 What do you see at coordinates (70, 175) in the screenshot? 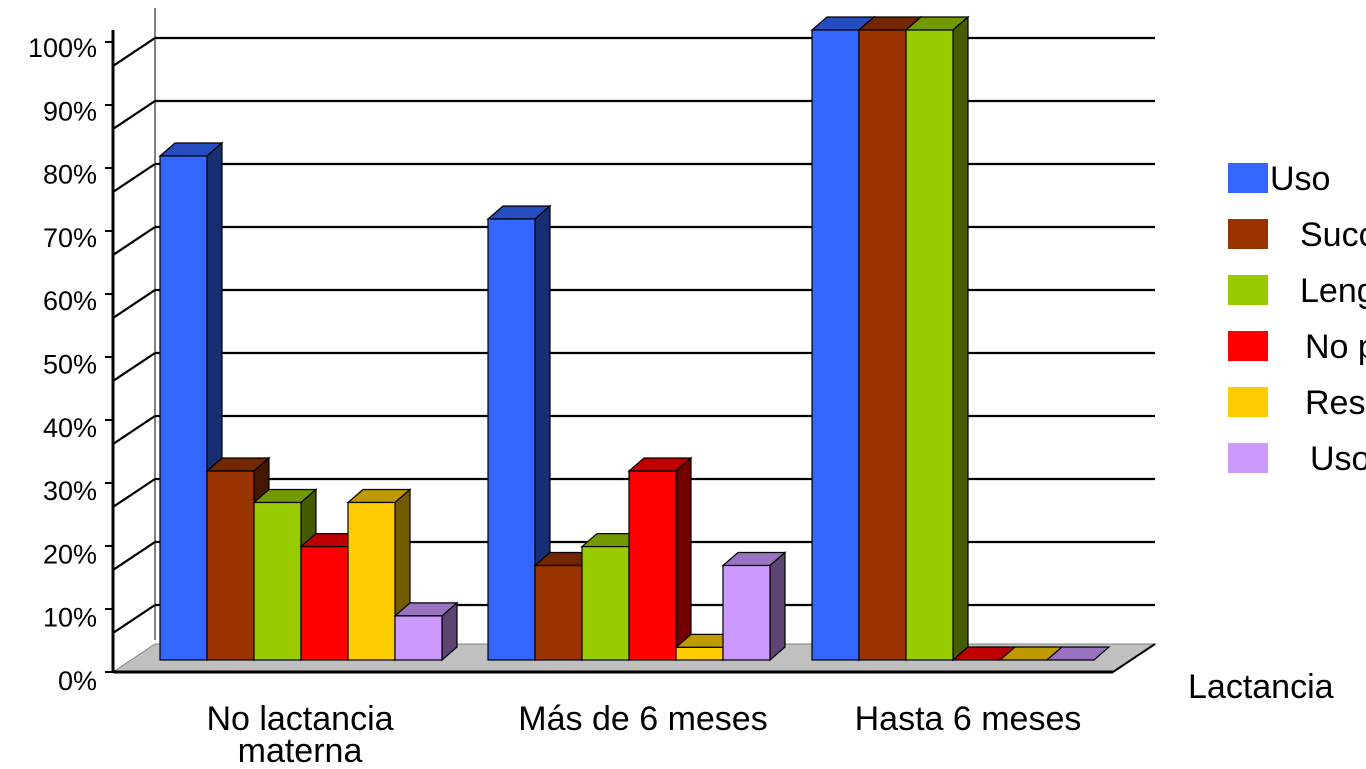
I see `y-tick-label: 80%` at bounding box center [70, 175].